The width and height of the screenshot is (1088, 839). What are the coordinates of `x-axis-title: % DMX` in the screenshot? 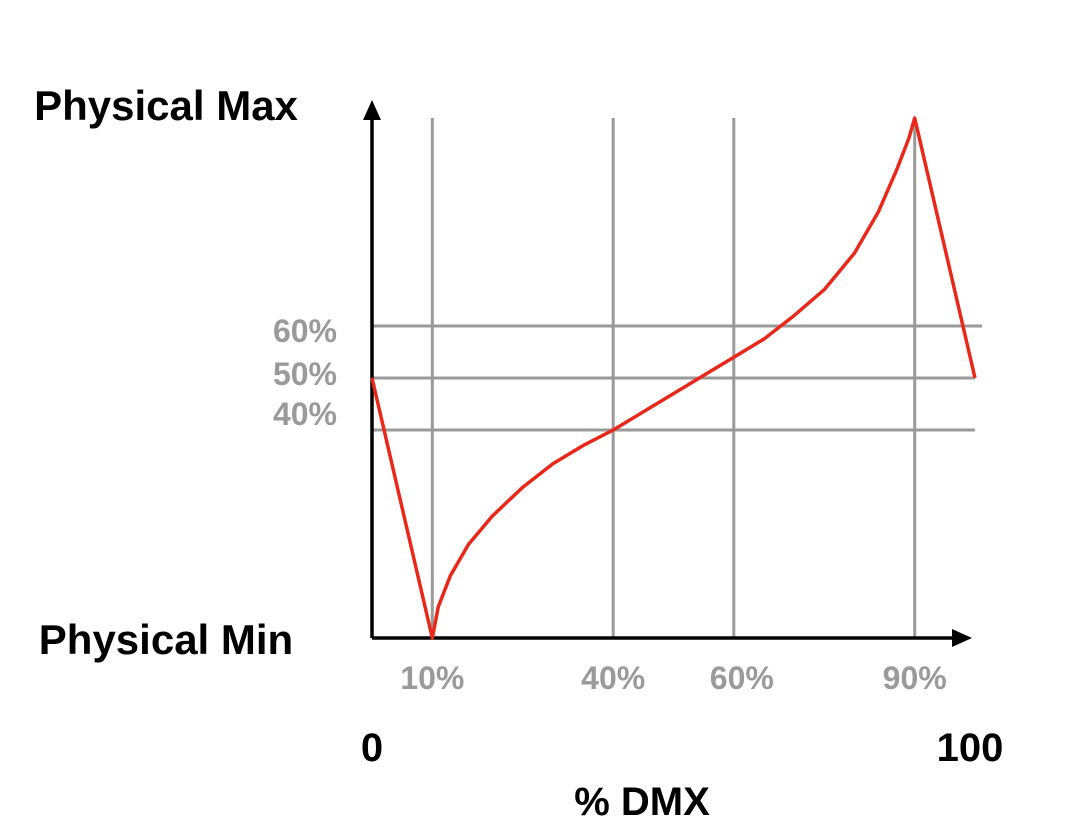 It's located at (642, 802).